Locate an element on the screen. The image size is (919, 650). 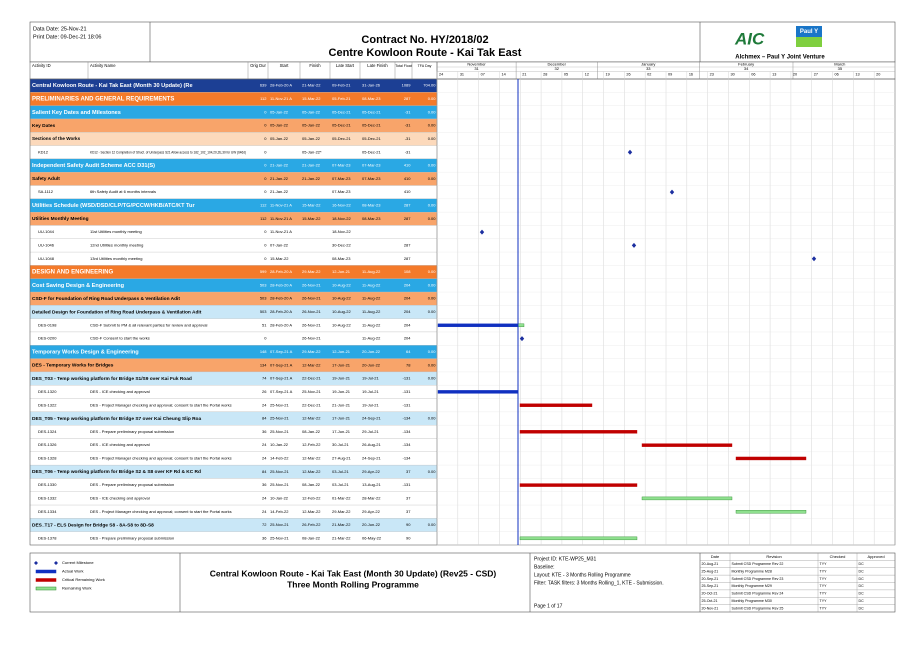
cell-value: 13-Aug-21 is located at coordinates (371, 484).